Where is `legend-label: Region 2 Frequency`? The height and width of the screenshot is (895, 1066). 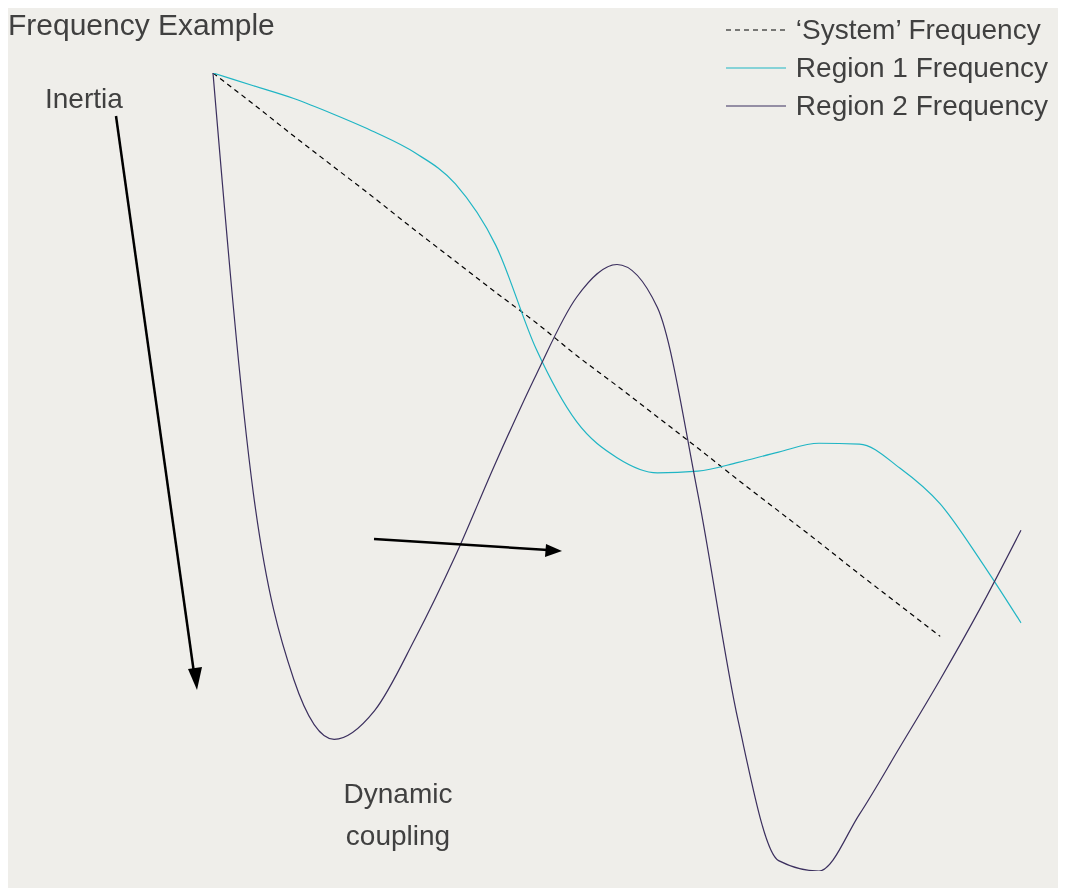
legend-label: Region 2 Frequency is located at coordinates (921, 106).